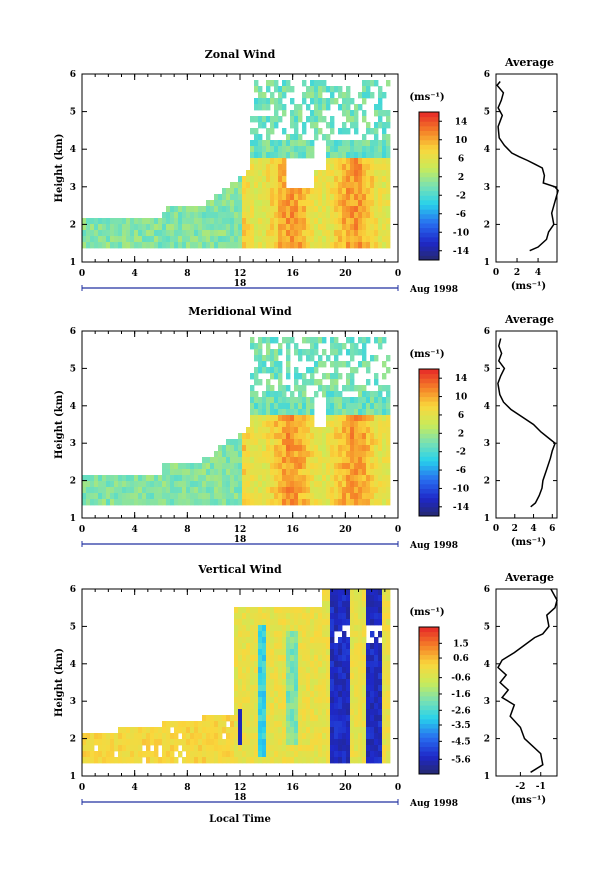 This screenshot has height=873, width=610. What do you see at coordinates (240, 798) in the screenshot?
I see `date-label: 18` at bounding box center [240, 798].